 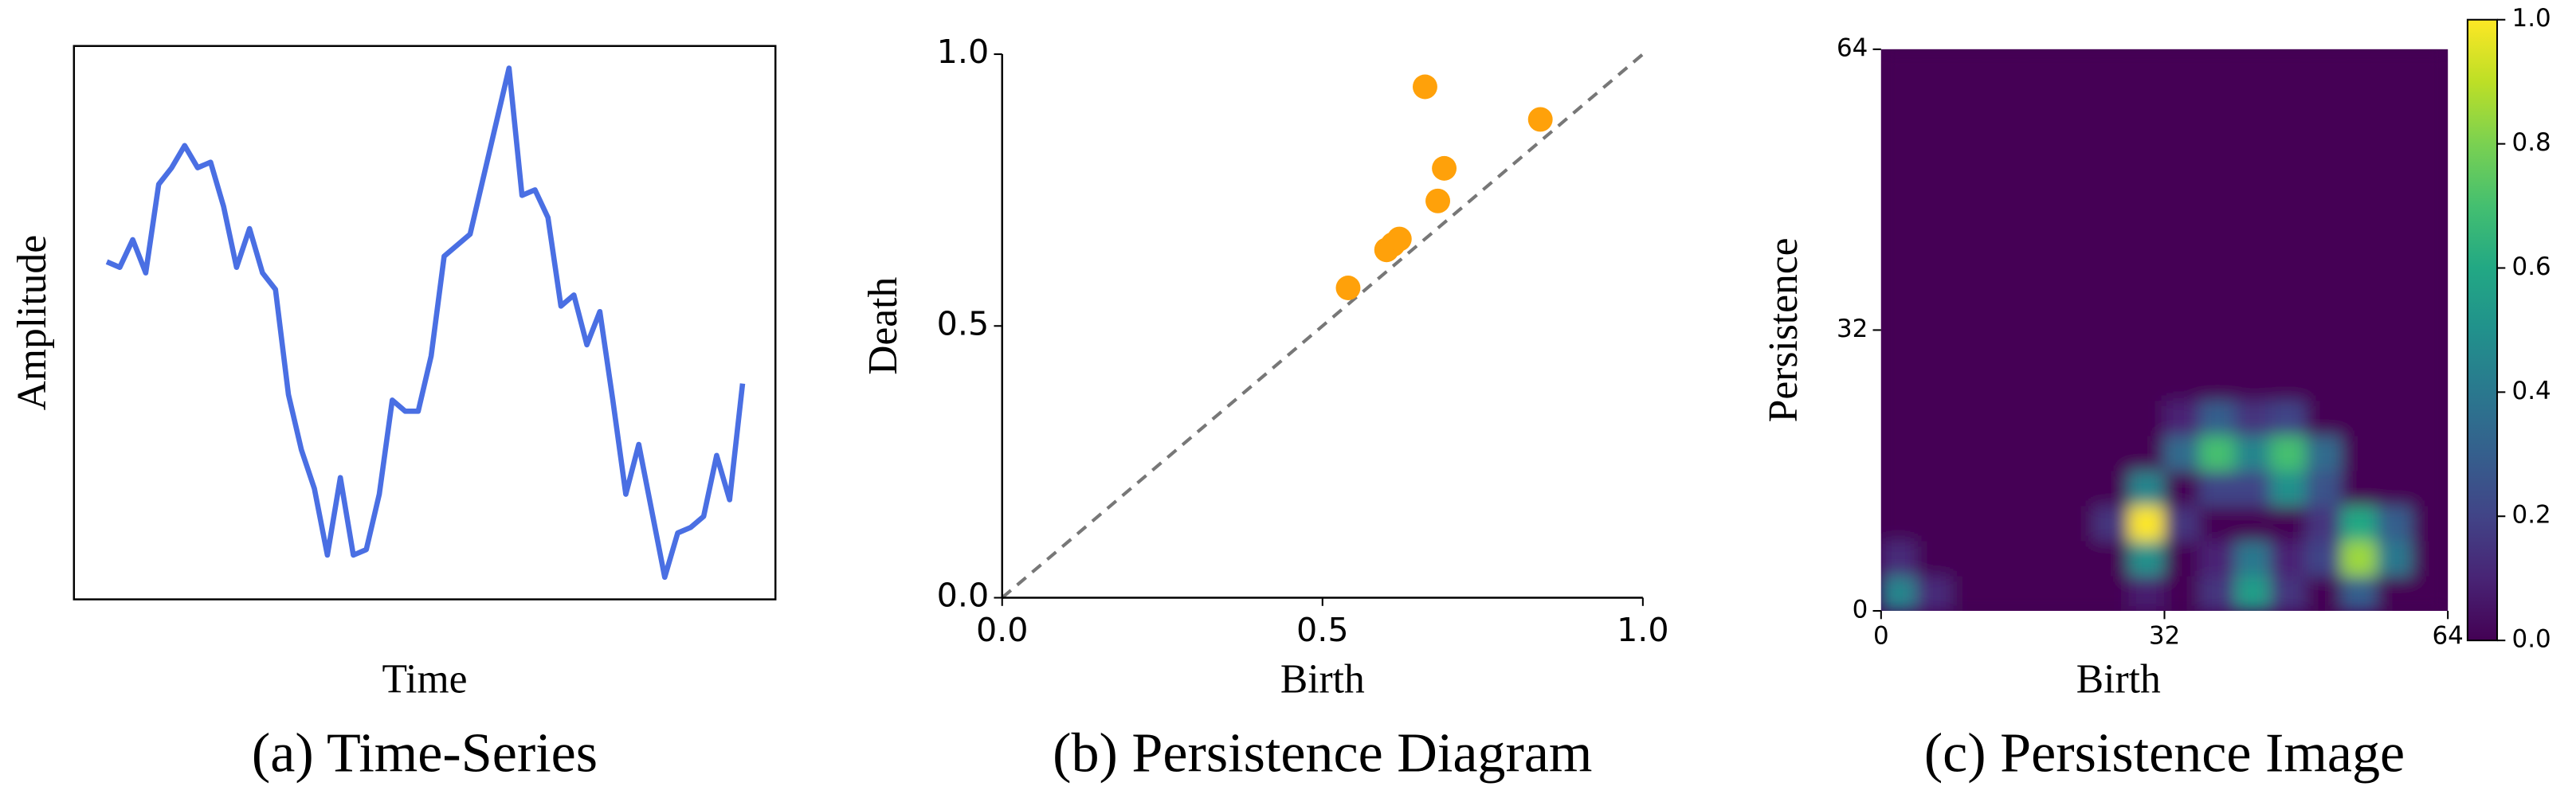 I want to click on colorbar-tick-label: 1.0, so click(x=2531, y=18).